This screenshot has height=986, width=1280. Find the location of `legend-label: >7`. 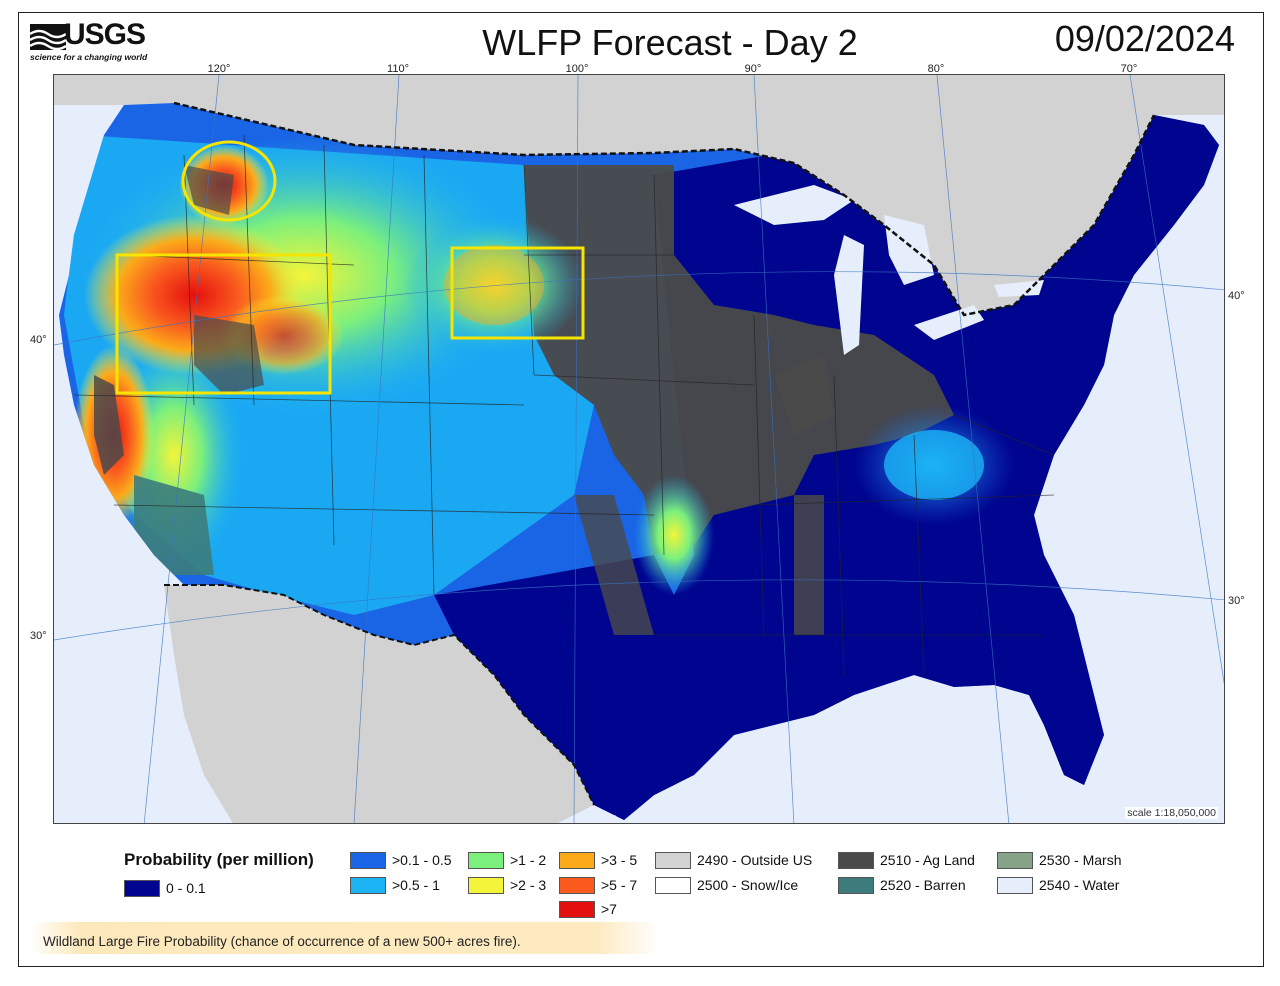

legend-label: >7 is located at coordinates (609, 909).